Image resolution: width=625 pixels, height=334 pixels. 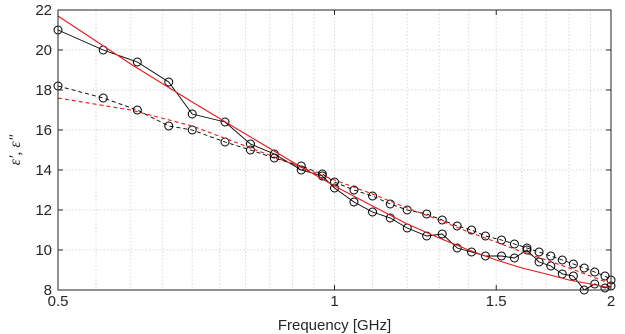 I want to click on y-axis-label: ε′, ε″, so click(x=15, y=149).